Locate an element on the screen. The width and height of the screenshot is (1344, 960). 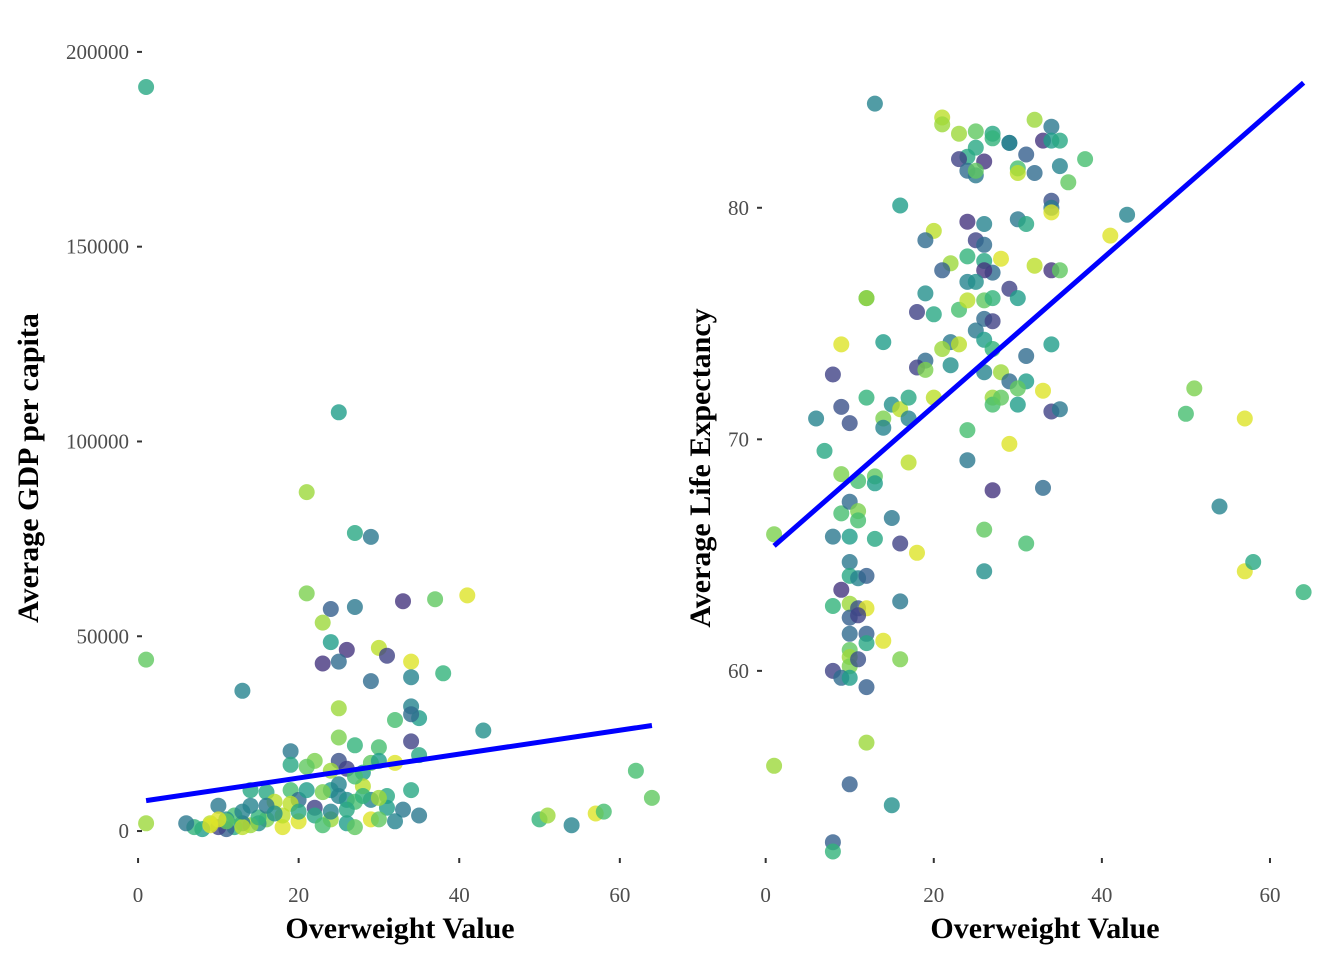
gdp-x-tick-label: 20 is located at coordinates (298, 895).